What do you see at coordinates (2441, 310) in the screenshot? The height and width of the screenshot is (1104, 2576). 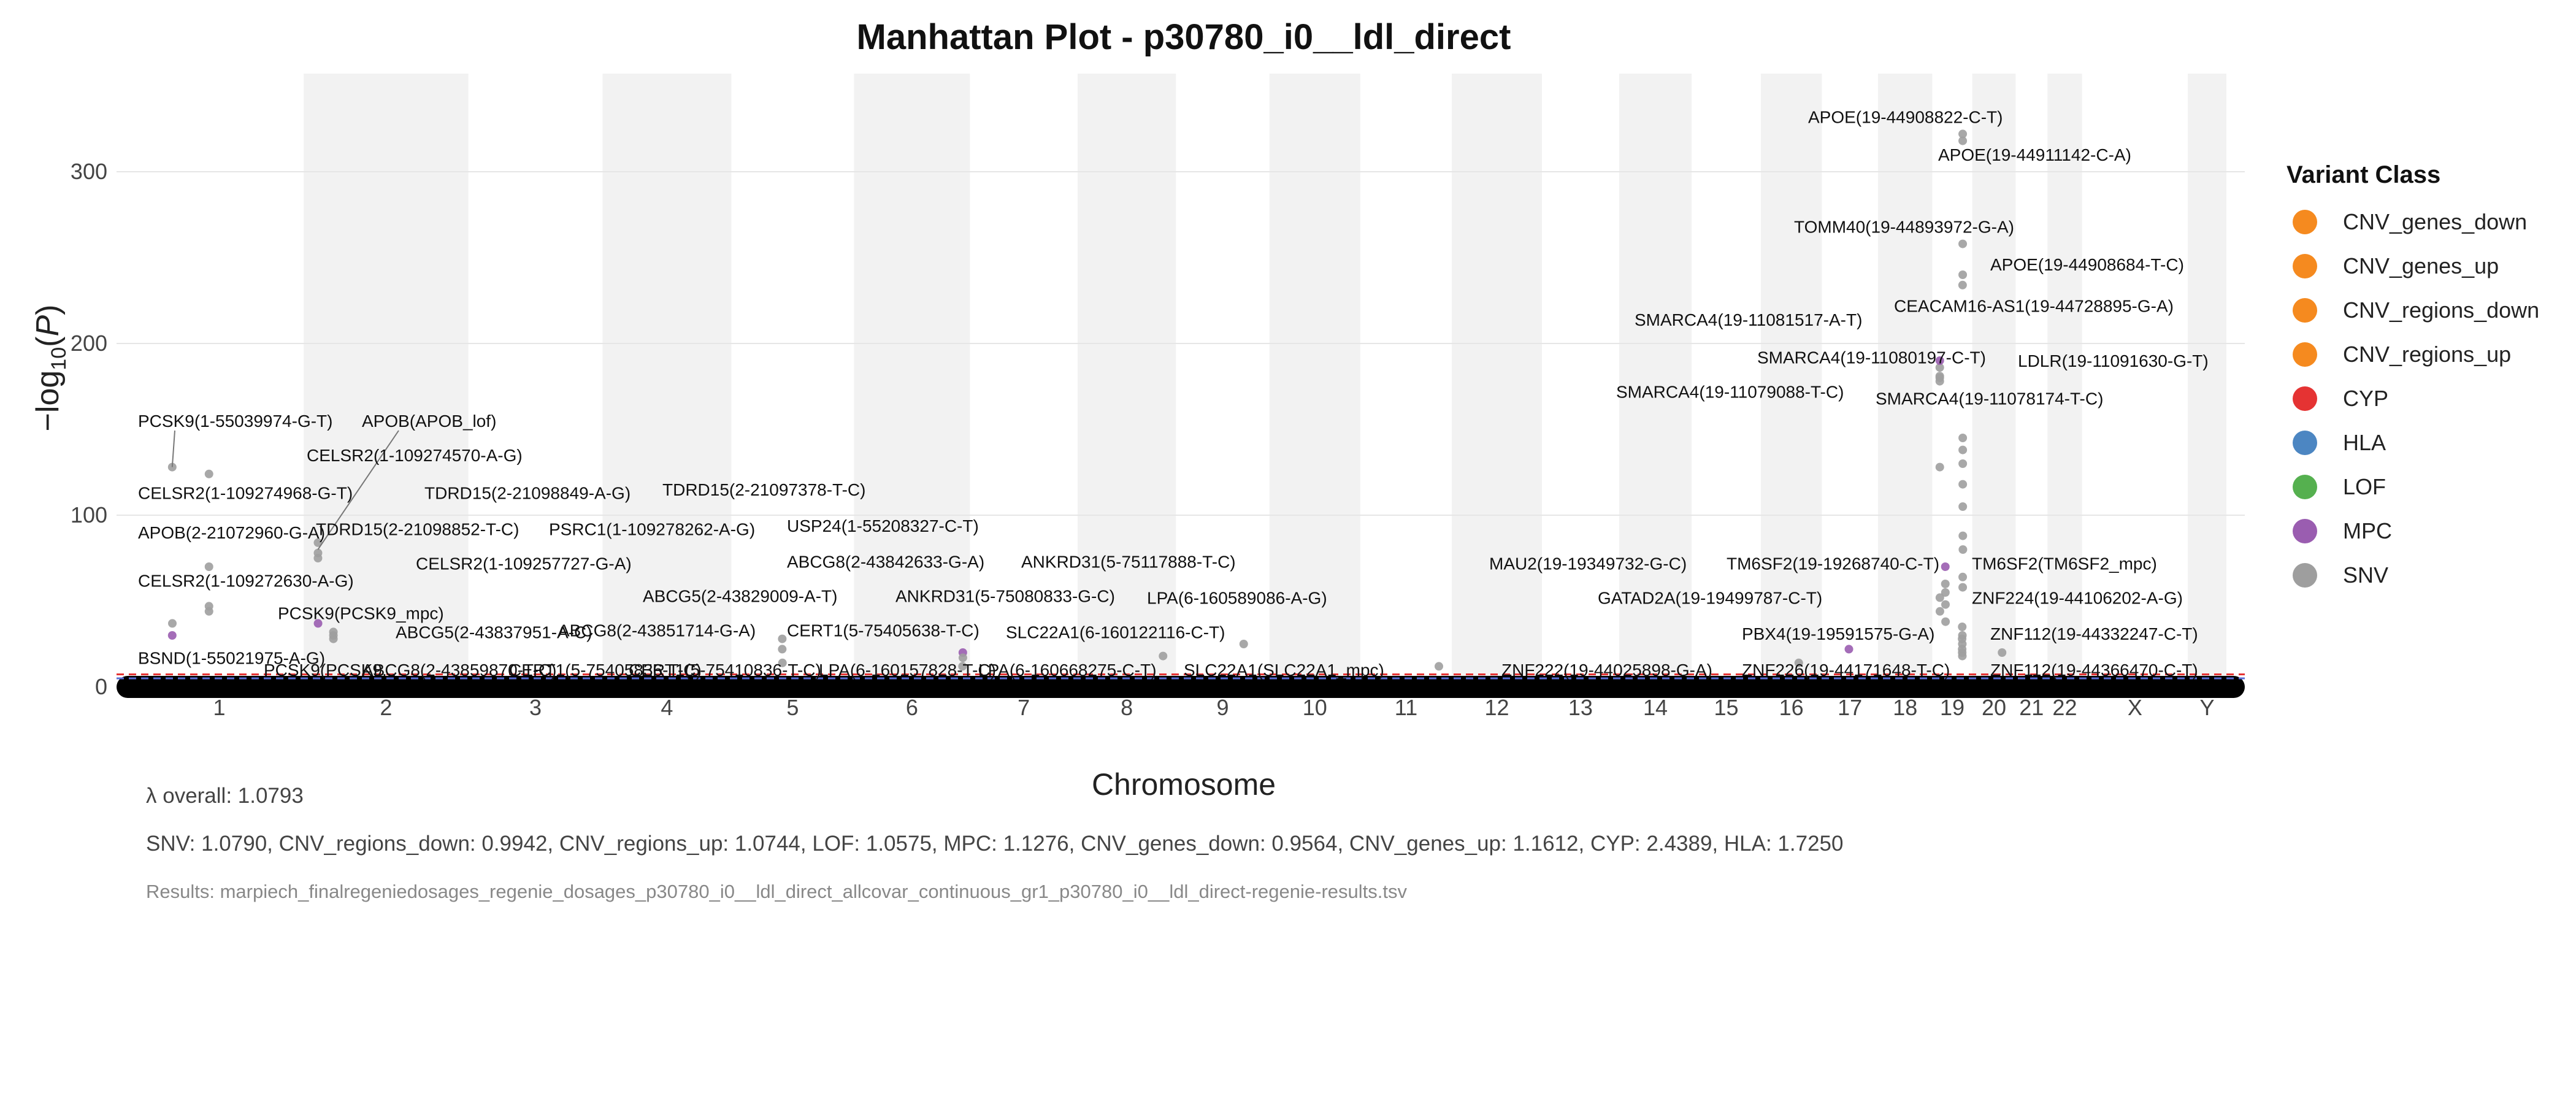 I see `legend-label: CNV_regions_down` at bounding box center [2441, 310].